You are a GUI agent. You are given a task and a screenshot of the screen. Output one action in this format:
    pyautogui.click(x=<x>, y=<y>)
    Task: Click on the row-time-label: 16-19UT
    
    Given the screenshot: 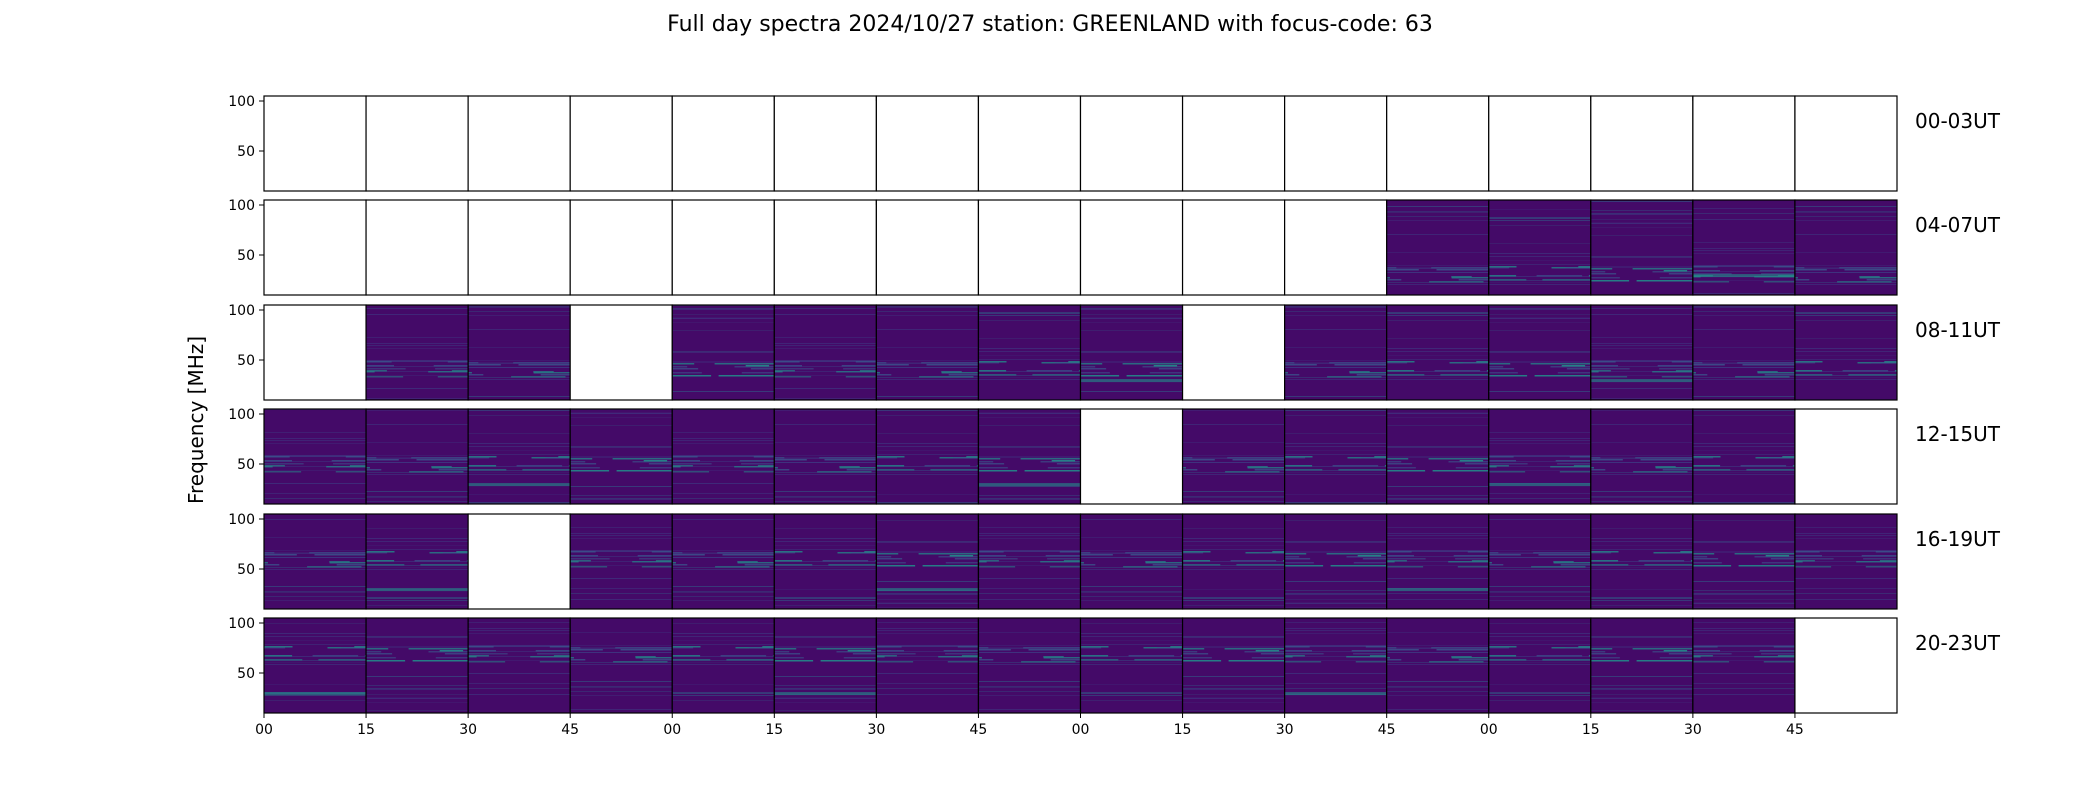 What is the action you would take?
    pyautogui.click(x=1958, y=539)
    